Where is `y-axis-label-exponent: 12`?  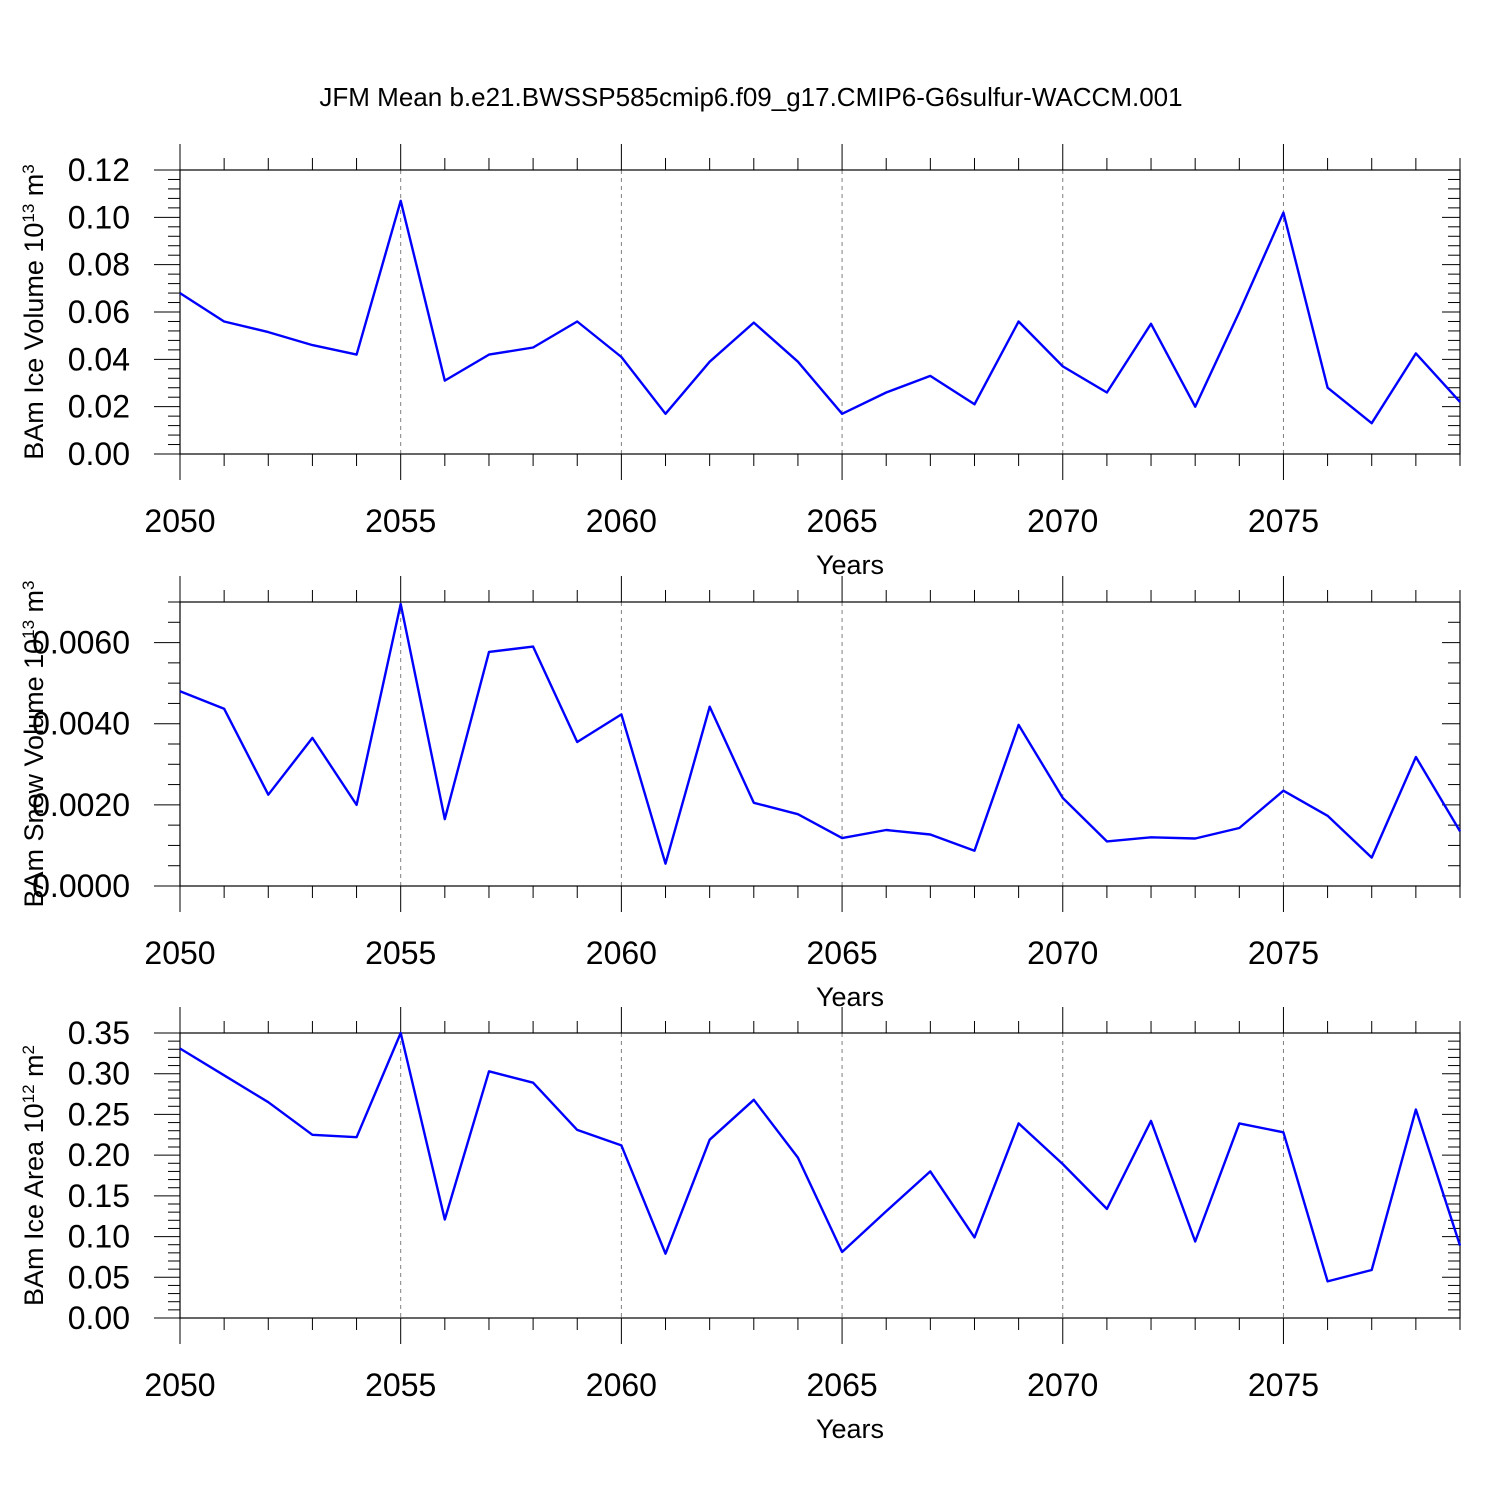 y-axis-label-exponent: 12 is located at coordinates (28, 1093).